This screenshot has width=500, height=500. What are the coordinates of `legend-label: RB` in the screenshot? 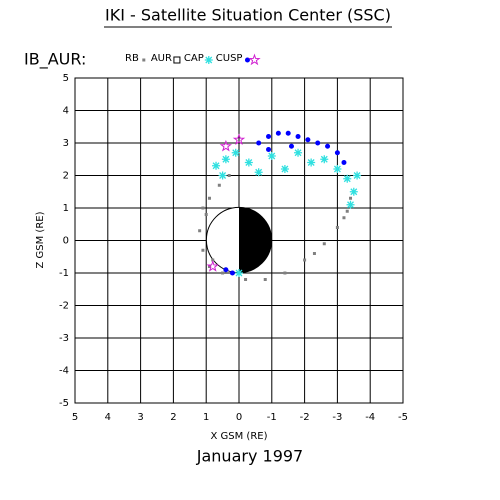 It's located at (132, 58).